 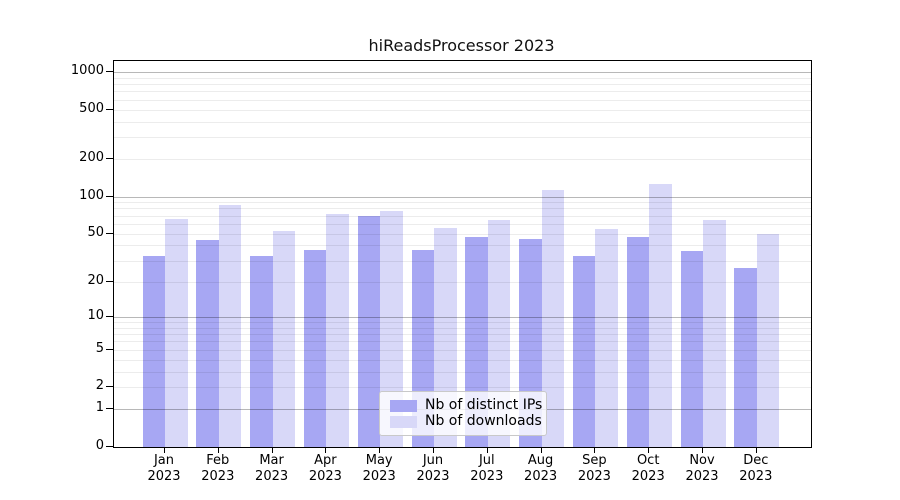 I want to click on chart-title: hiReadsProcessor 2023, so click(x=461, y=45).